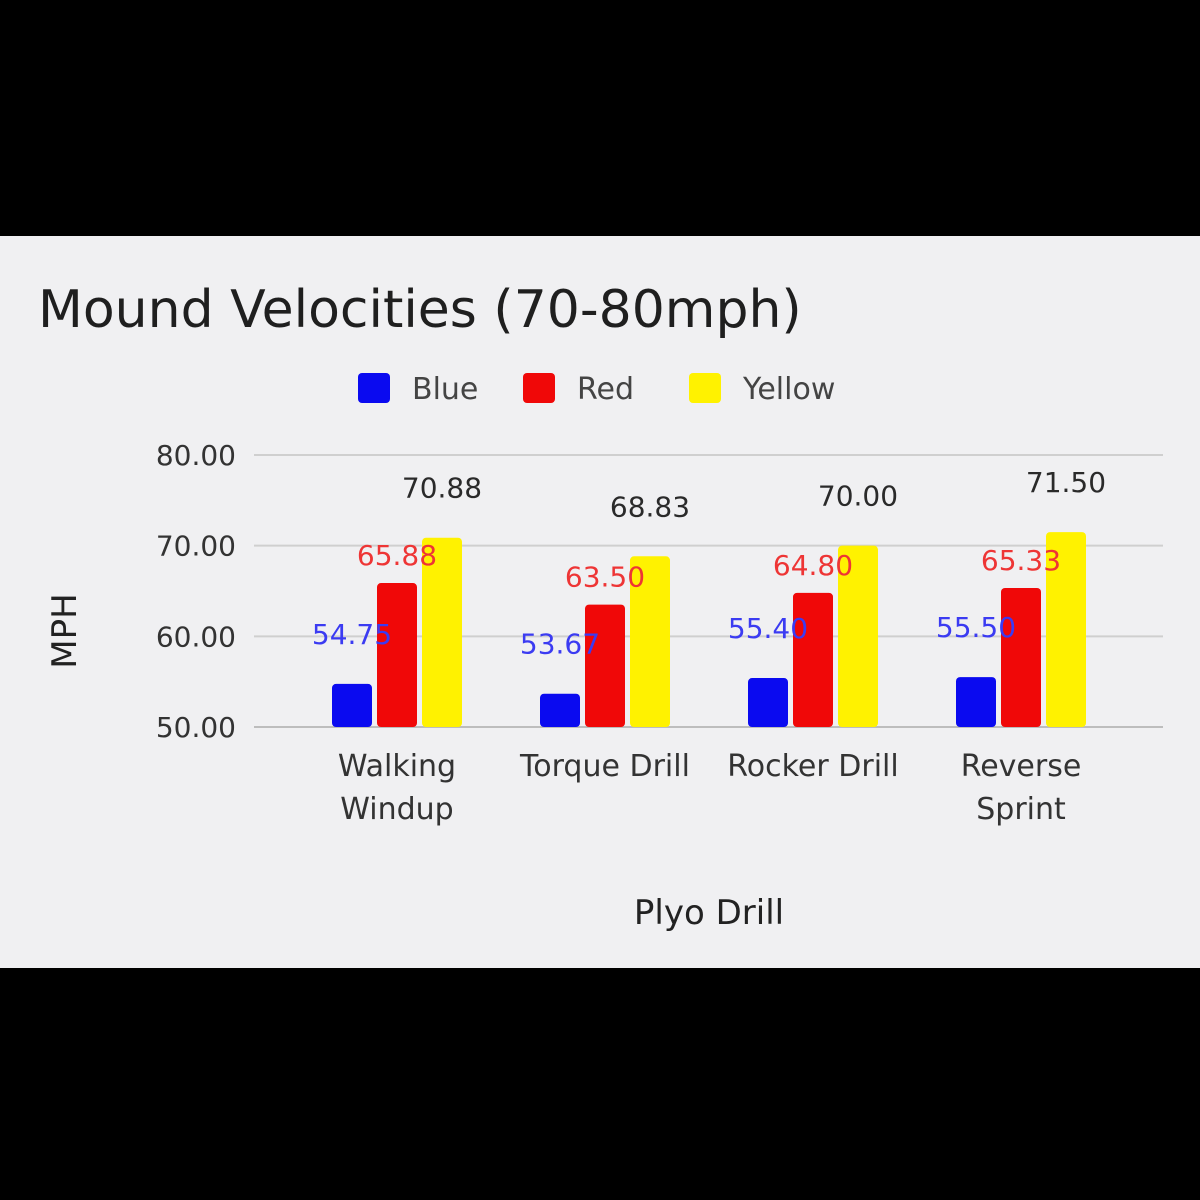 This screenshot has height=1200, width=1200. I want to click on y-tick-label: 60.00, so click(196, 636).